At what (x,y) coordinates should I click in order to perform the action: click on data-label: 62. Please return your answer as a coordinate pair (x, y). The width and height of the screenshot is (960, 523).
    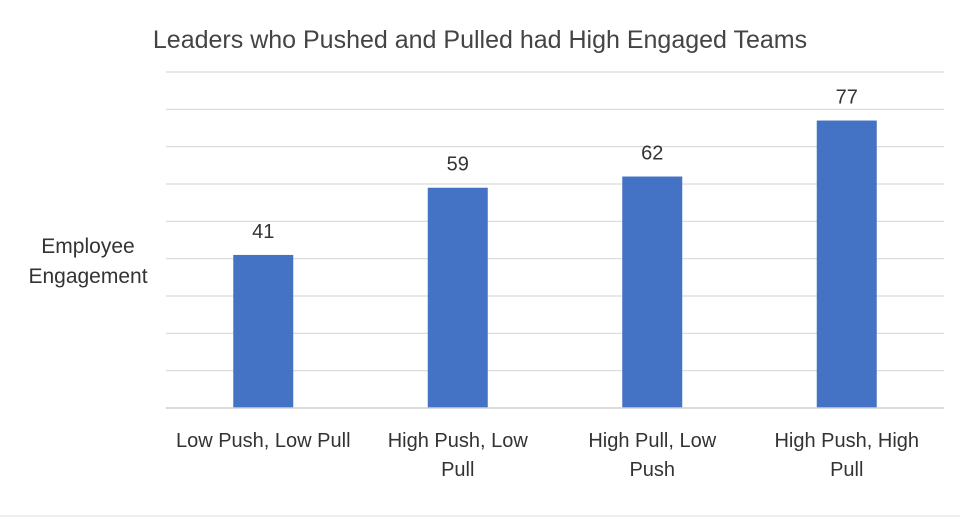
    Looking at the image, I should click on (652, 154).